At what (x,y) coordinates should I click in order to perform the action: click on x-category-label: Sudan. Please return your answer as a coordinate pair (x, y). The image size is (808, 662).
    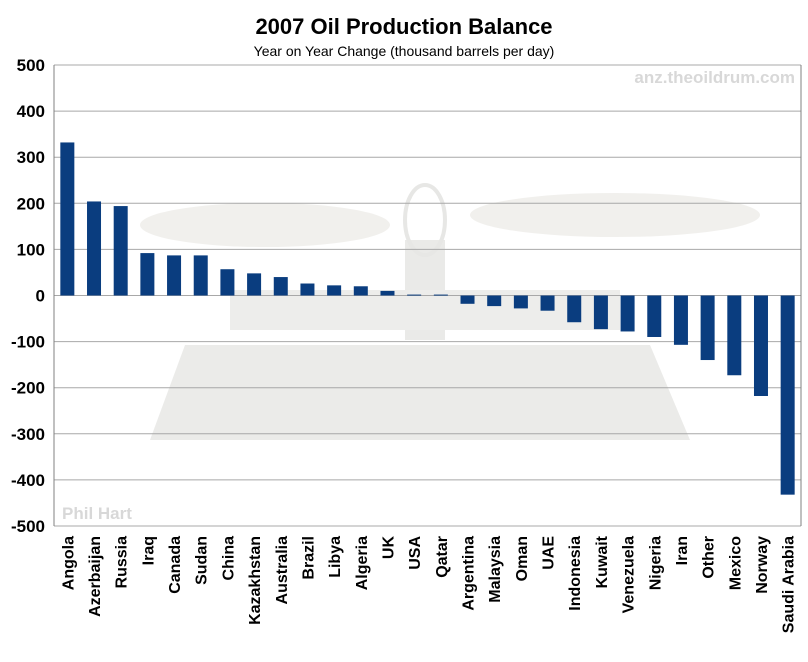
    Looking at the image, I should click on (202, 560).